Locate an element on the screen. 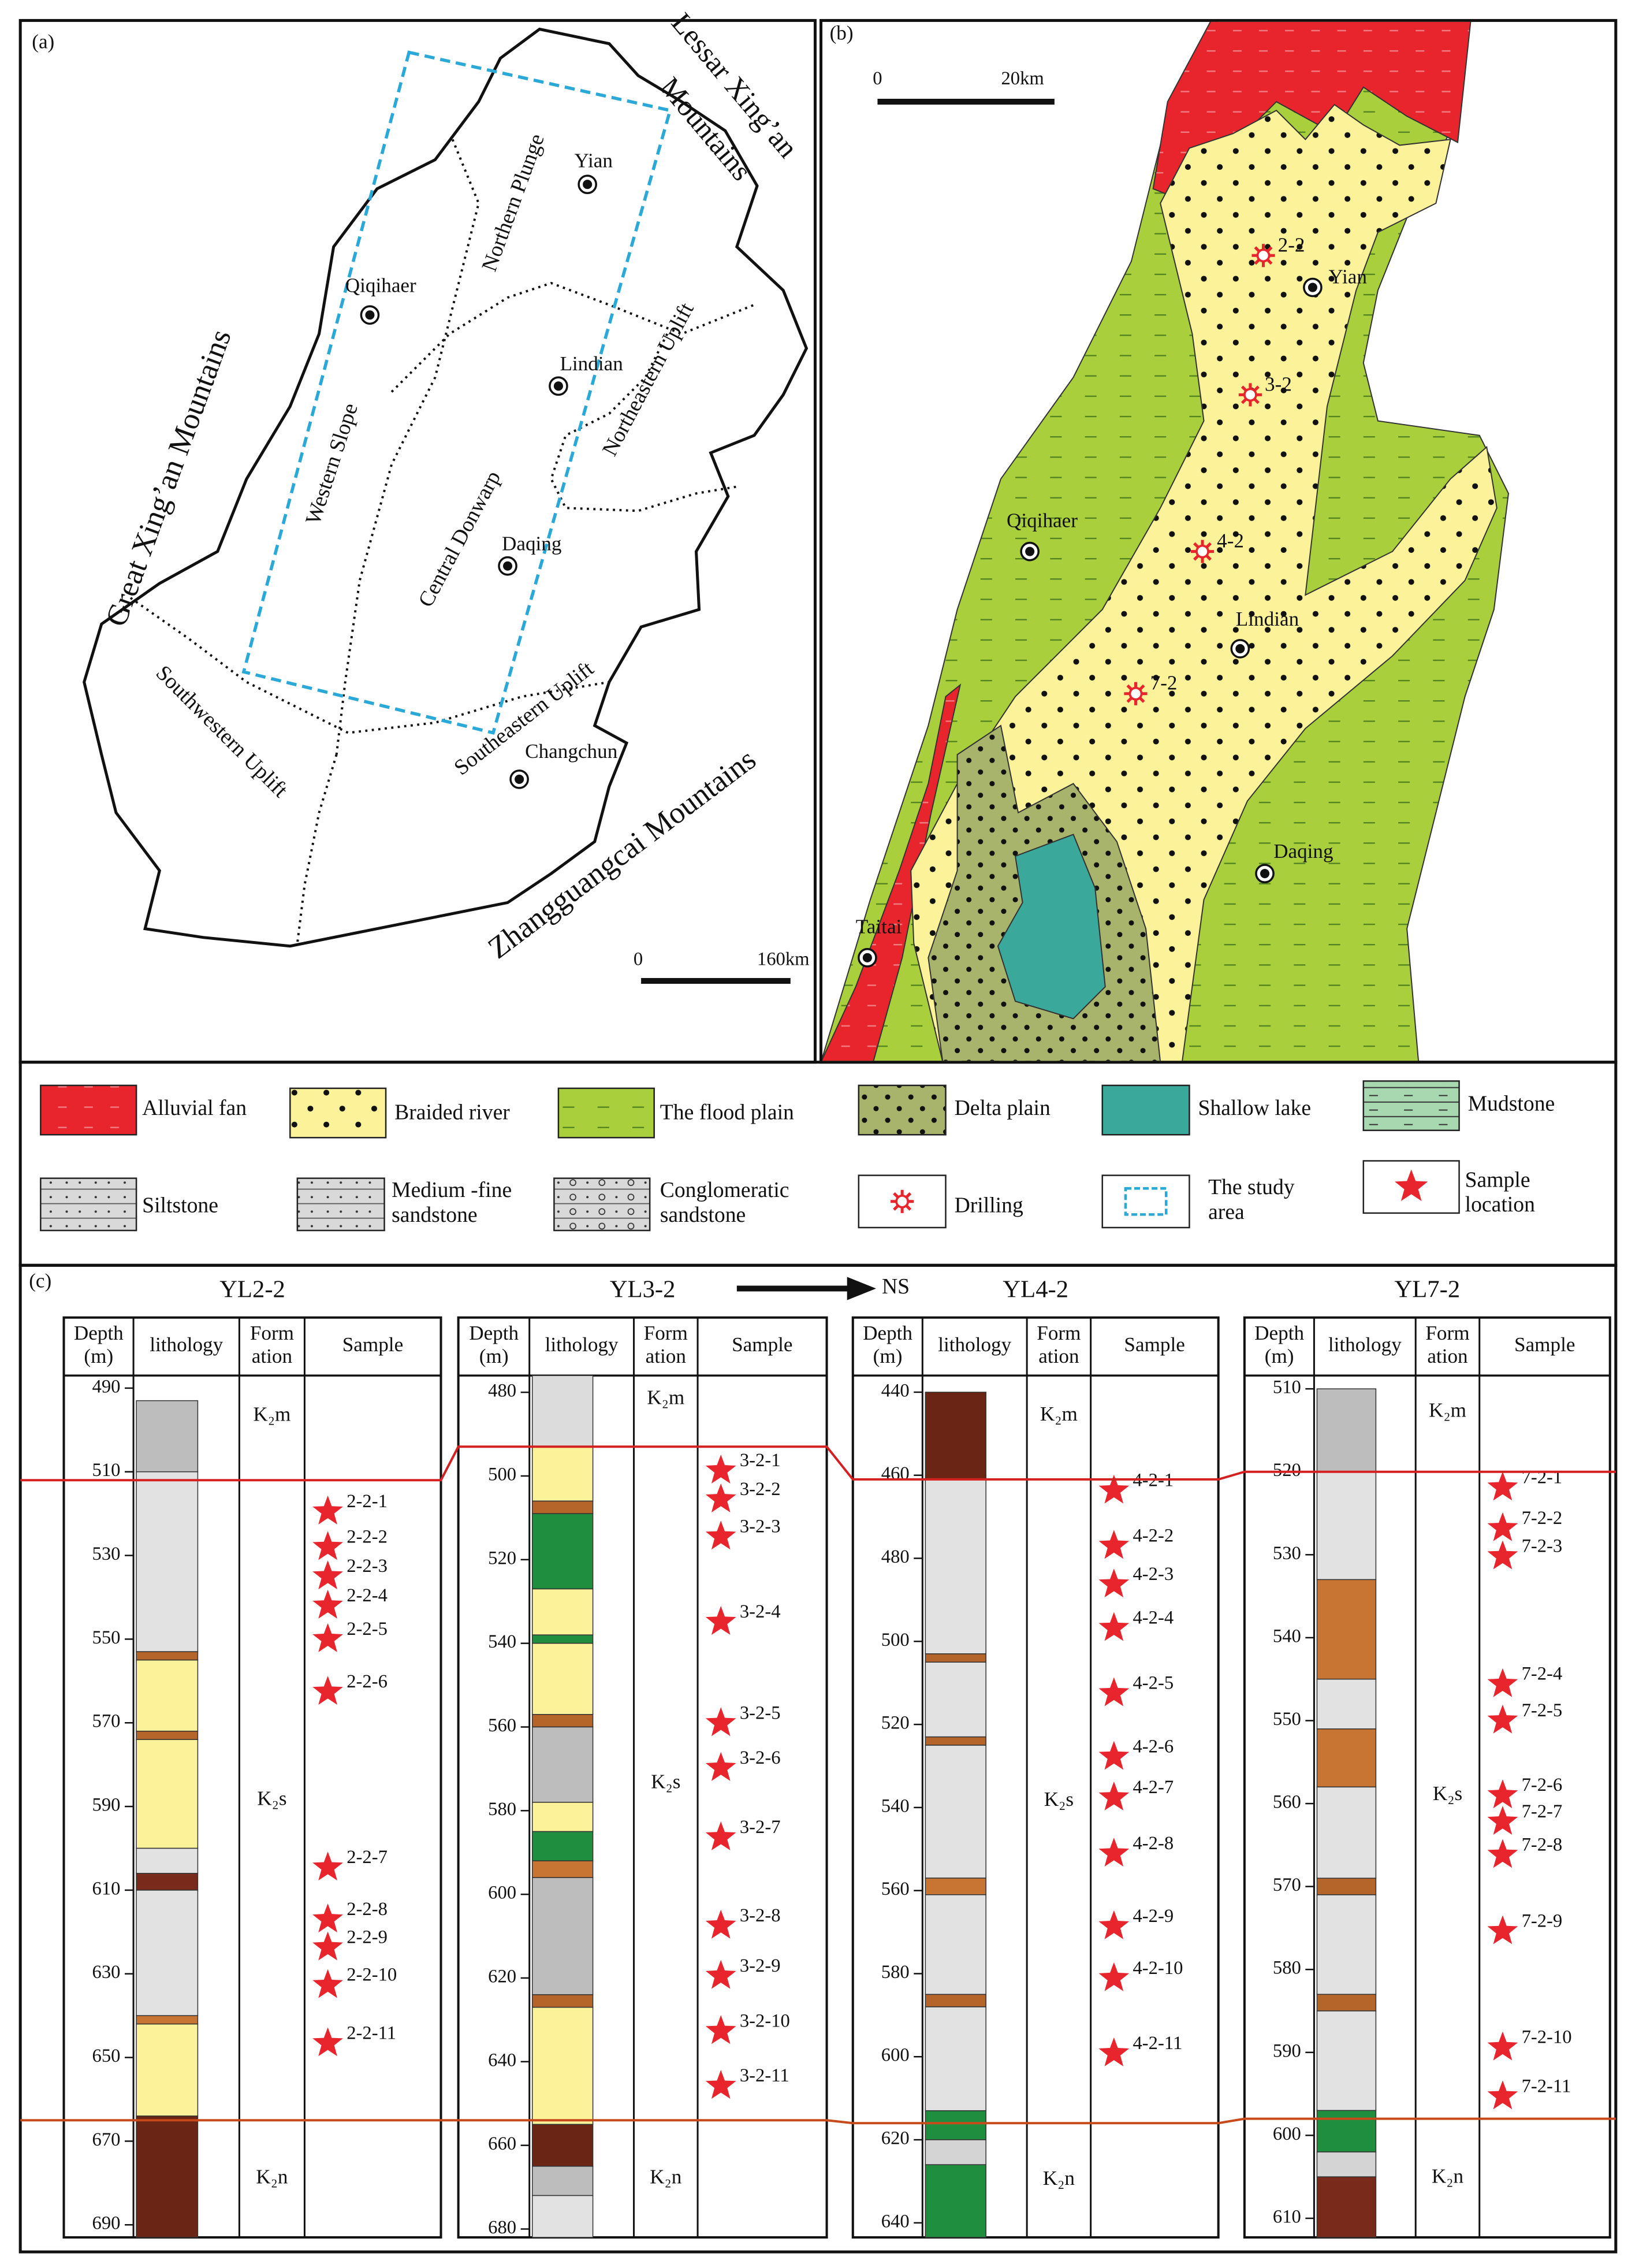 The image size is (1639, 2268). city-label: Yian is located at coordinates (594, 161).